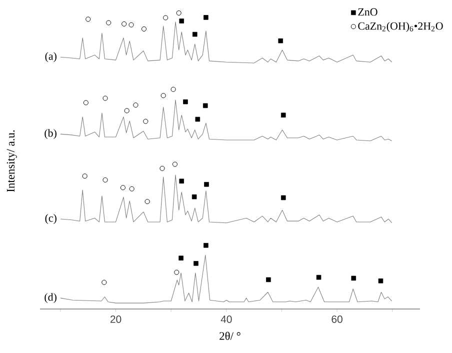 The image size is (452, 353). Describe the element at coordinates (11, 161) in the screenshot. I see `y-axis-title: Intensity/ a.u.` at that location.